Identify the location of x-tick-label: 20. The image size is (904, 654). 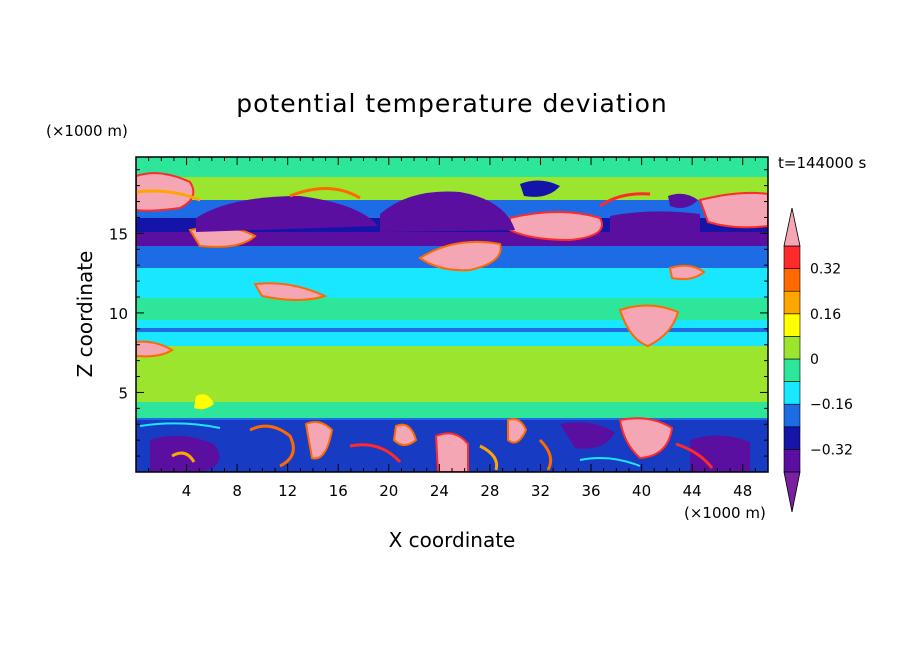
(388, 491).